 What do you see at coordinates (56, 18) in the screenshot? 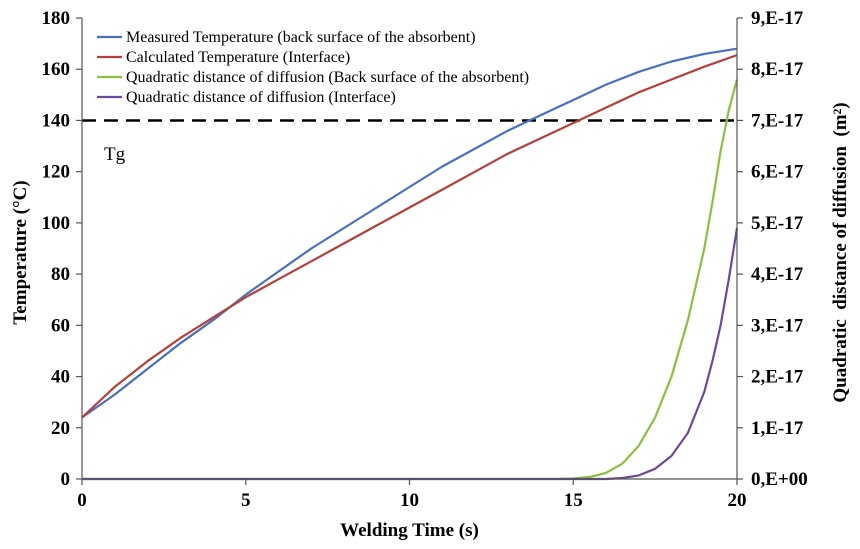
I see `y-tick-label: 180` at bounding box center [56, 18].